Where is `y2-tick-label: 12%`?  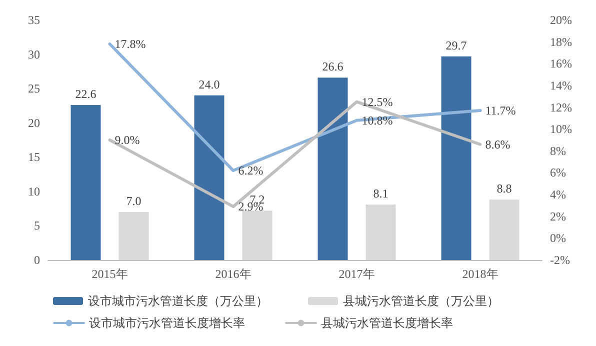 y2-tick-label: 12% is located at coordinates (561, 107).